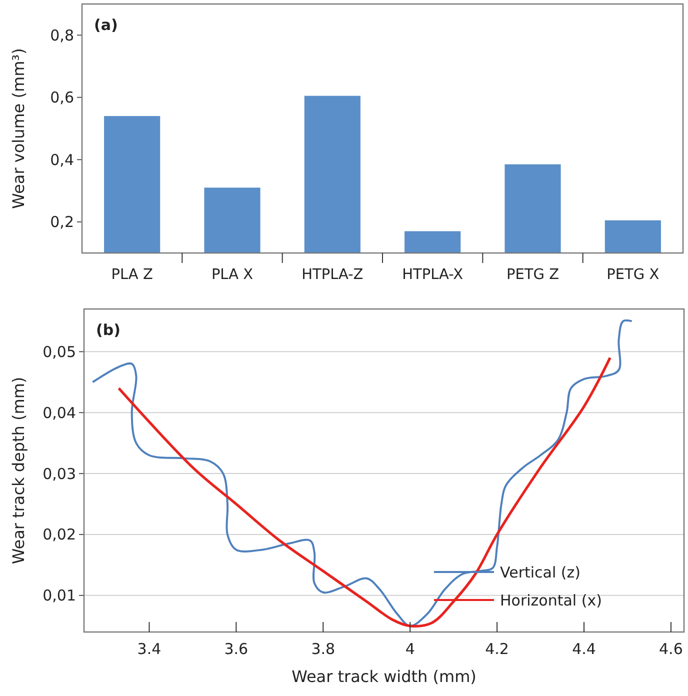 The height and width of the screenshot is (696, 688). Describe the element at coordinates (62, 35) in the screenshot. I see `y-tick-label: 0,8` at that location.